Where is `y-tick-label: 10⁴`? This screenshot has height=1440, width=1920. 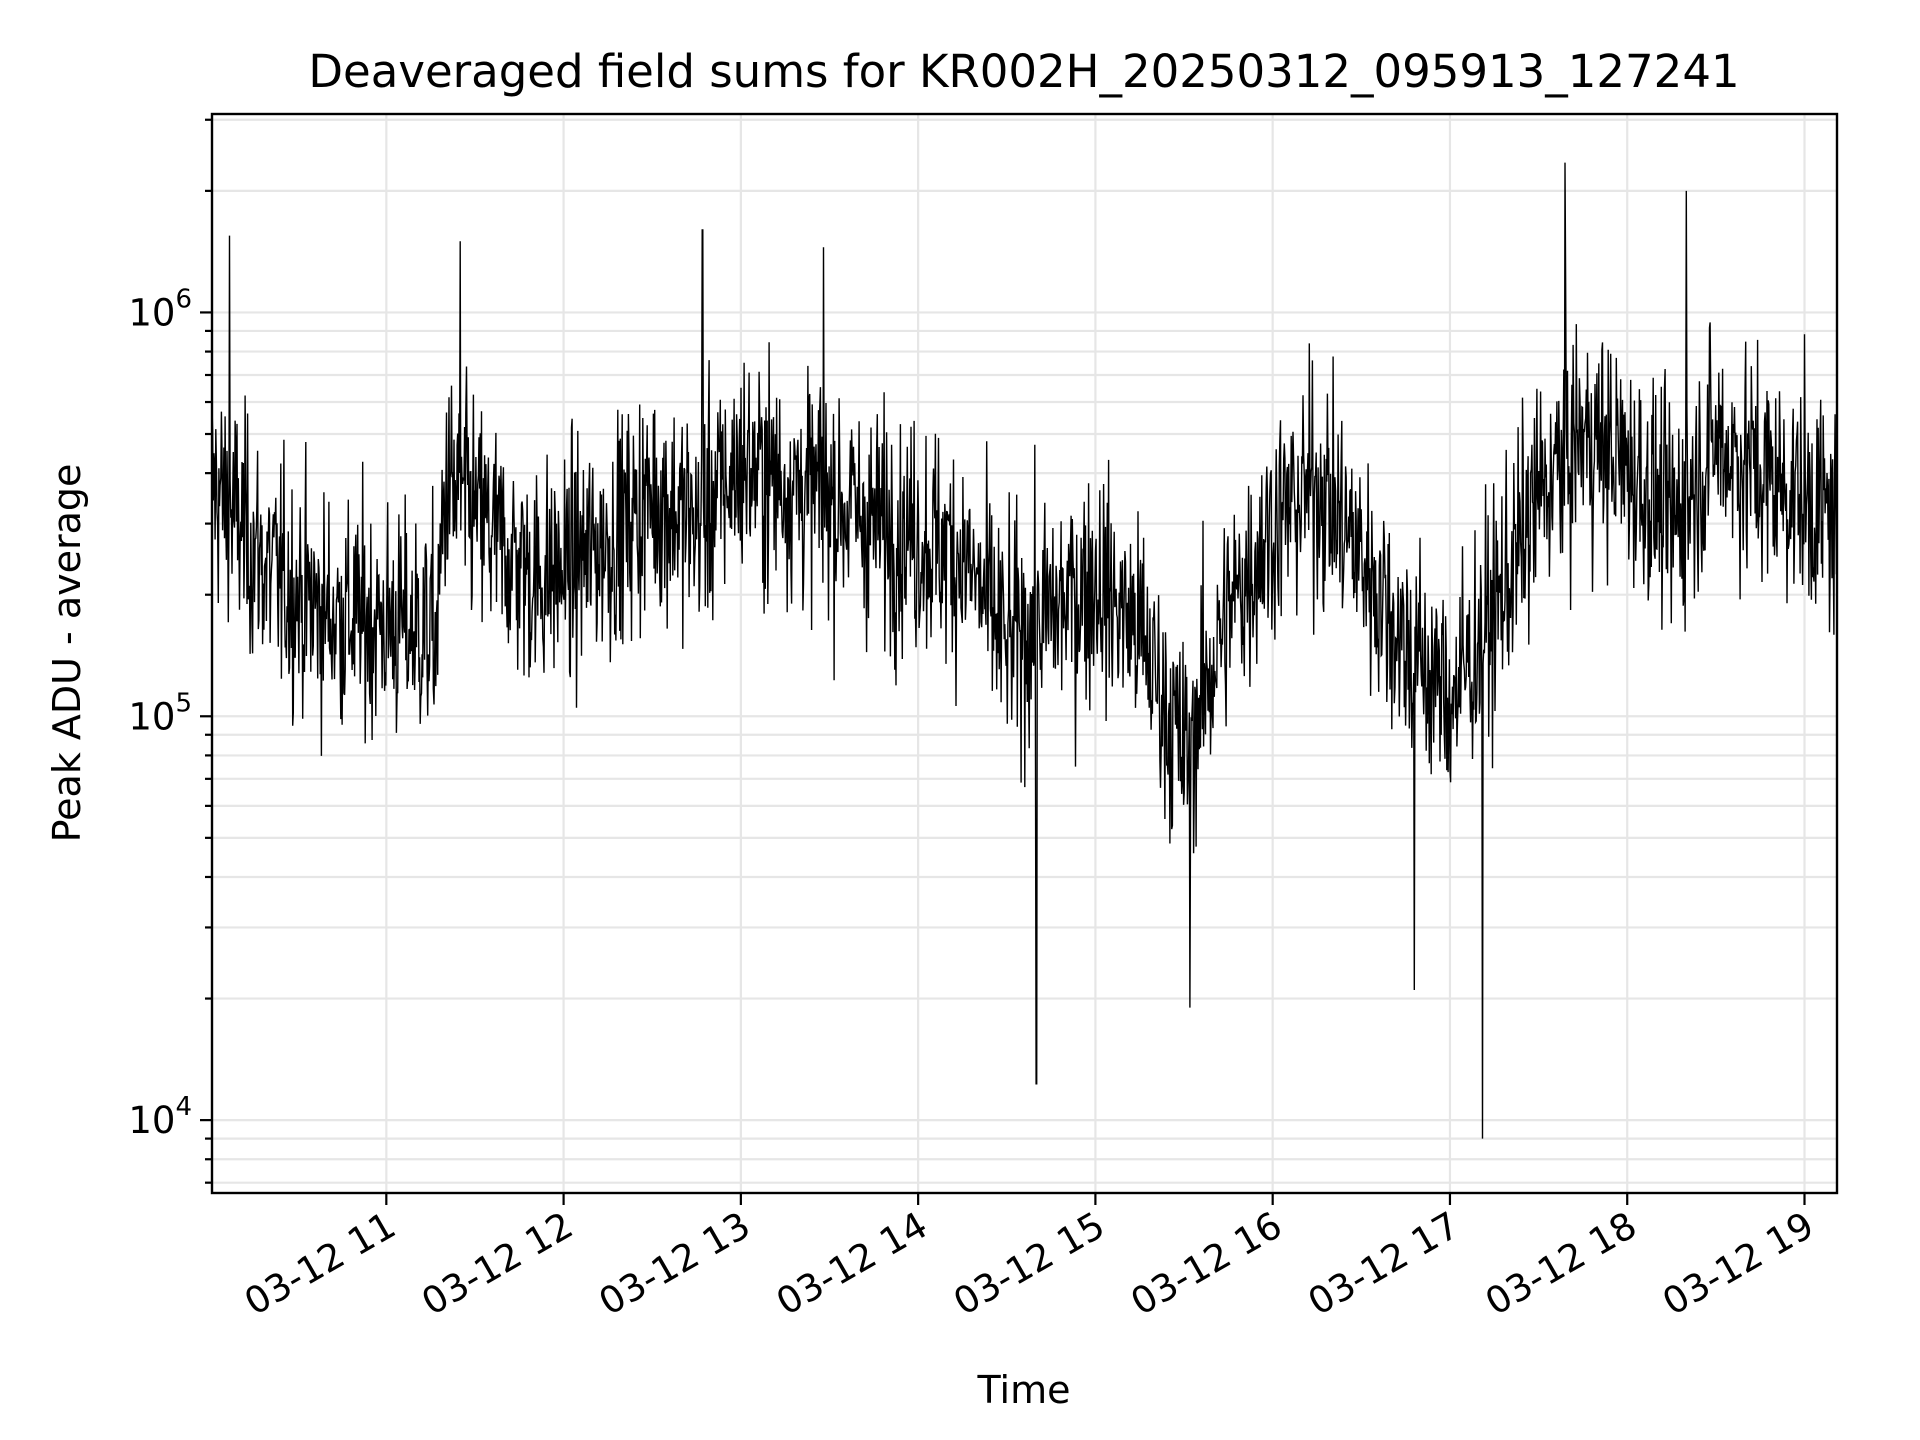
y-tick-label: 10⁴ is located at coordinates (160, 1117).